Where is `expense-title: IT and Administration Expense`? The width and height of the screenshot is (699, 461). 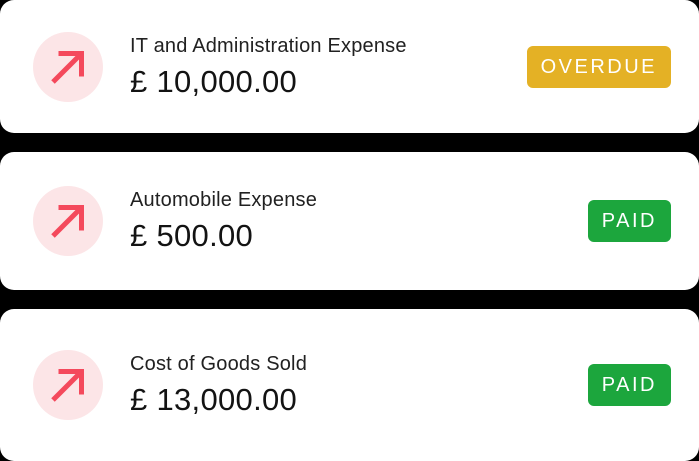
expense-title: IT and Administration Expense is located at coordinates (268, 45).